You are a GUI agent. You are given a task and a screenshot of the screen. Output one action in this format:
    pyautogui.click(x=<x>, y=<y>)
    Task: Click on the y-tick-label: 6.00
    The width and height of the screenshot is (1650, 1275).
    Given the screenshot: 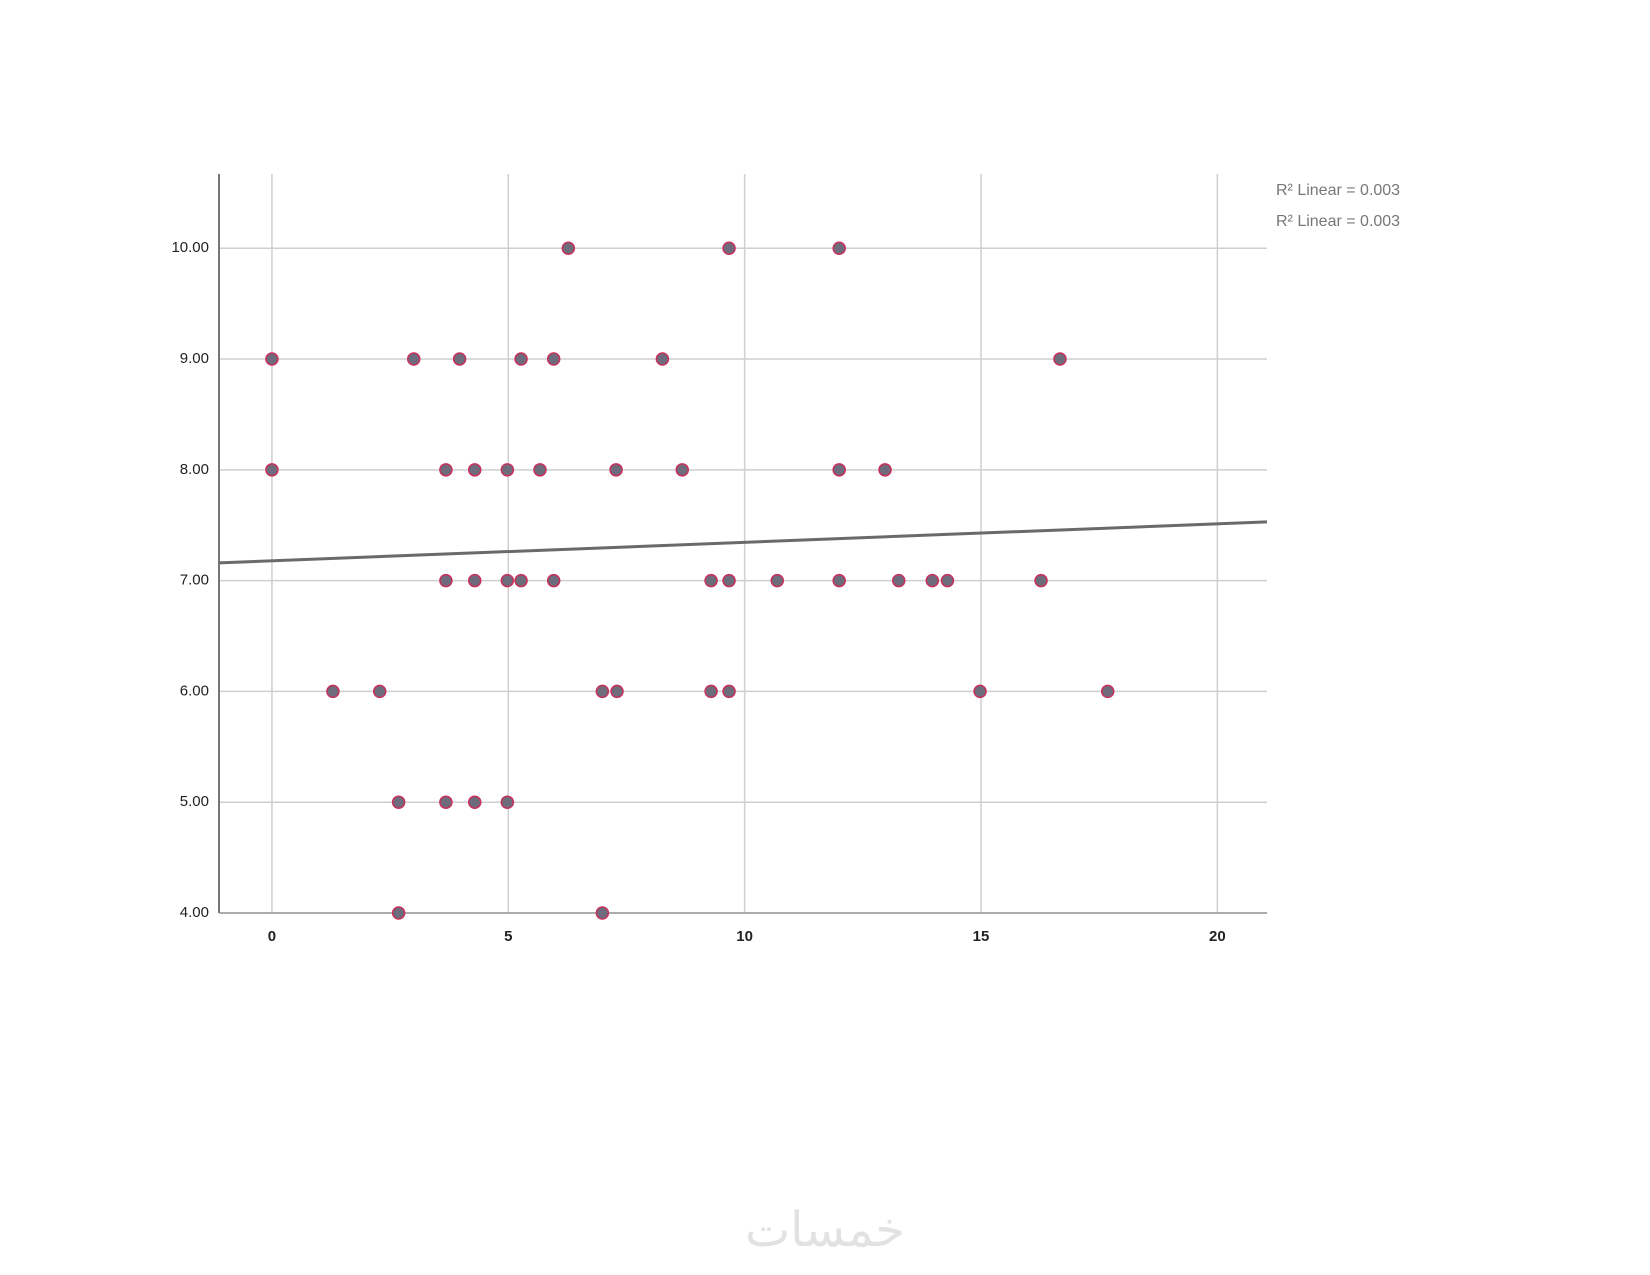 What is the action you would take?
    pyautogui.click(x=194, y=690)
    